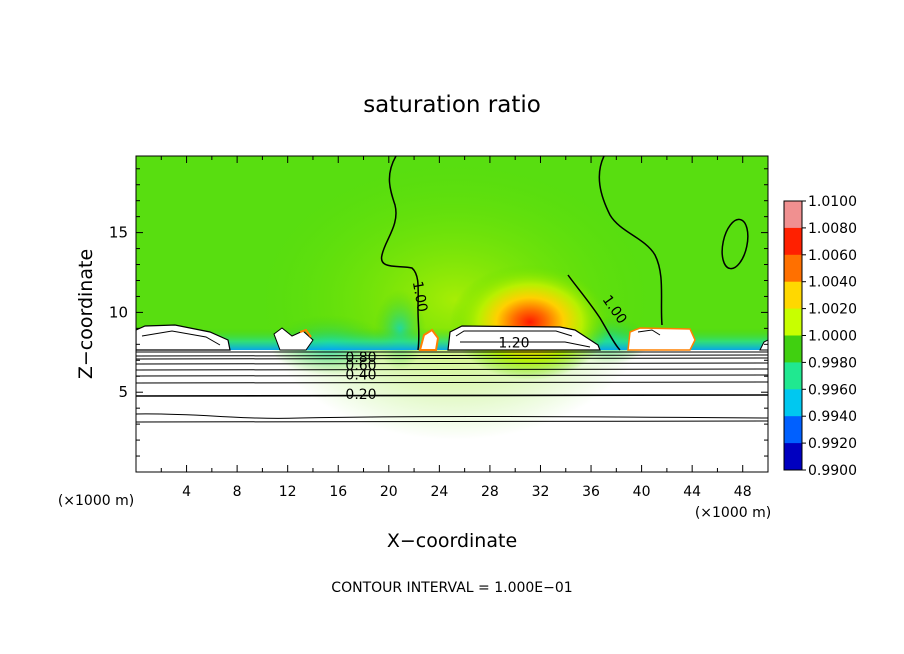  I want to click on cloud-right-inner, so click(649, 332).